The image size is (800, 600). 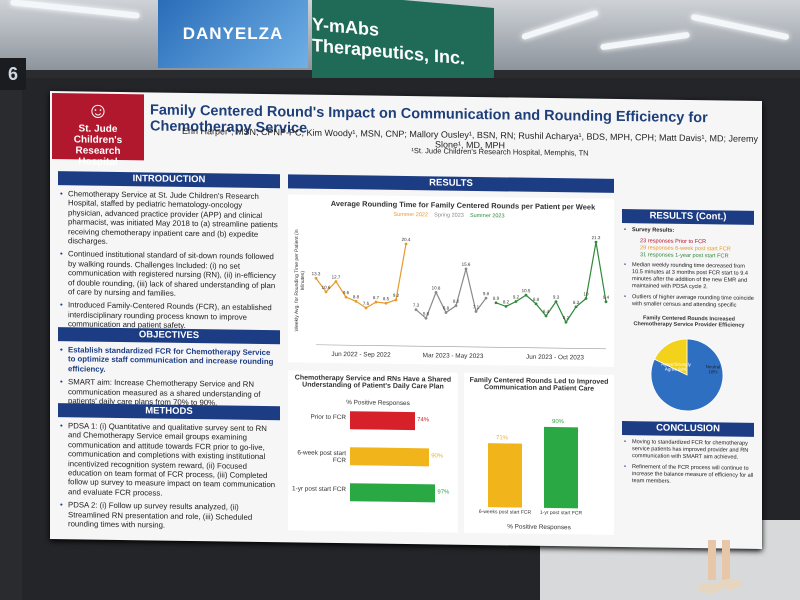 What do you see at coordinates (713, 369) in the screenshot?
I see `pie-label-neutral: Neutral 18%` at bounding box center [713, 369].